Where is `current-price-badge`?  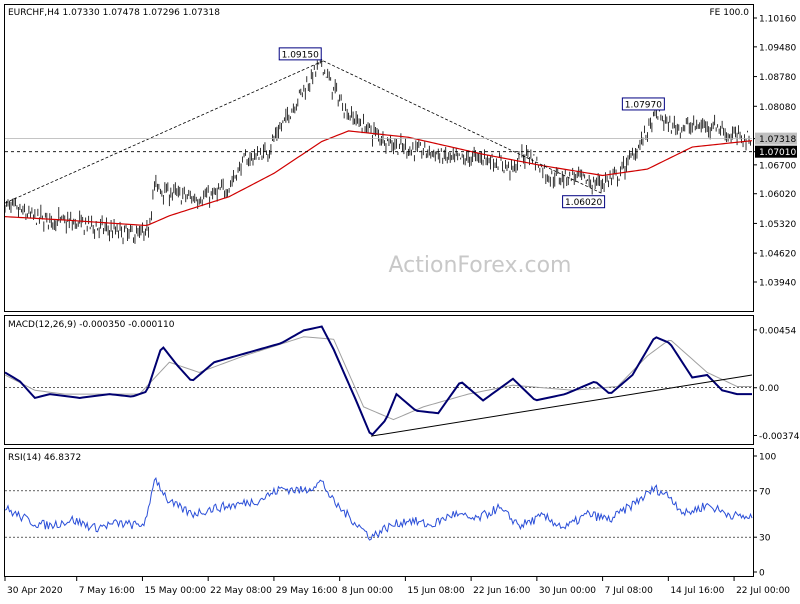
current-price-badge is located at coordinates (776, 138).